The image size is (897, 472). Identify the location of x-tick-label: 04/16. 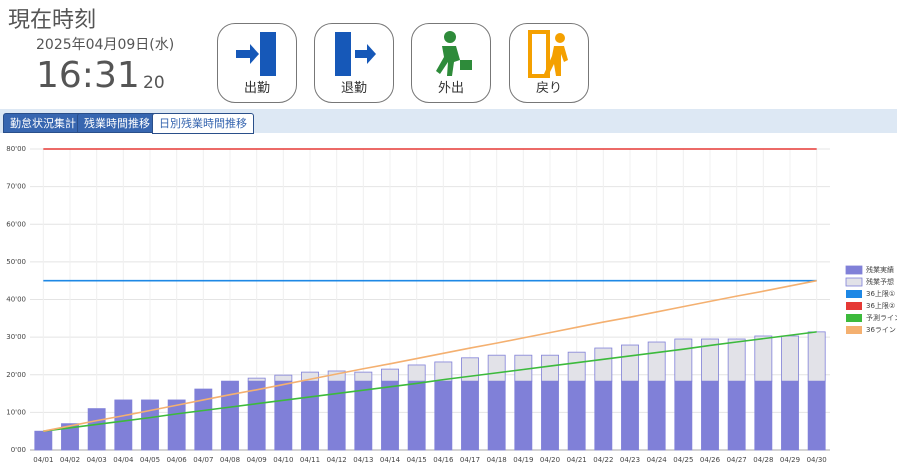
(443, 460).